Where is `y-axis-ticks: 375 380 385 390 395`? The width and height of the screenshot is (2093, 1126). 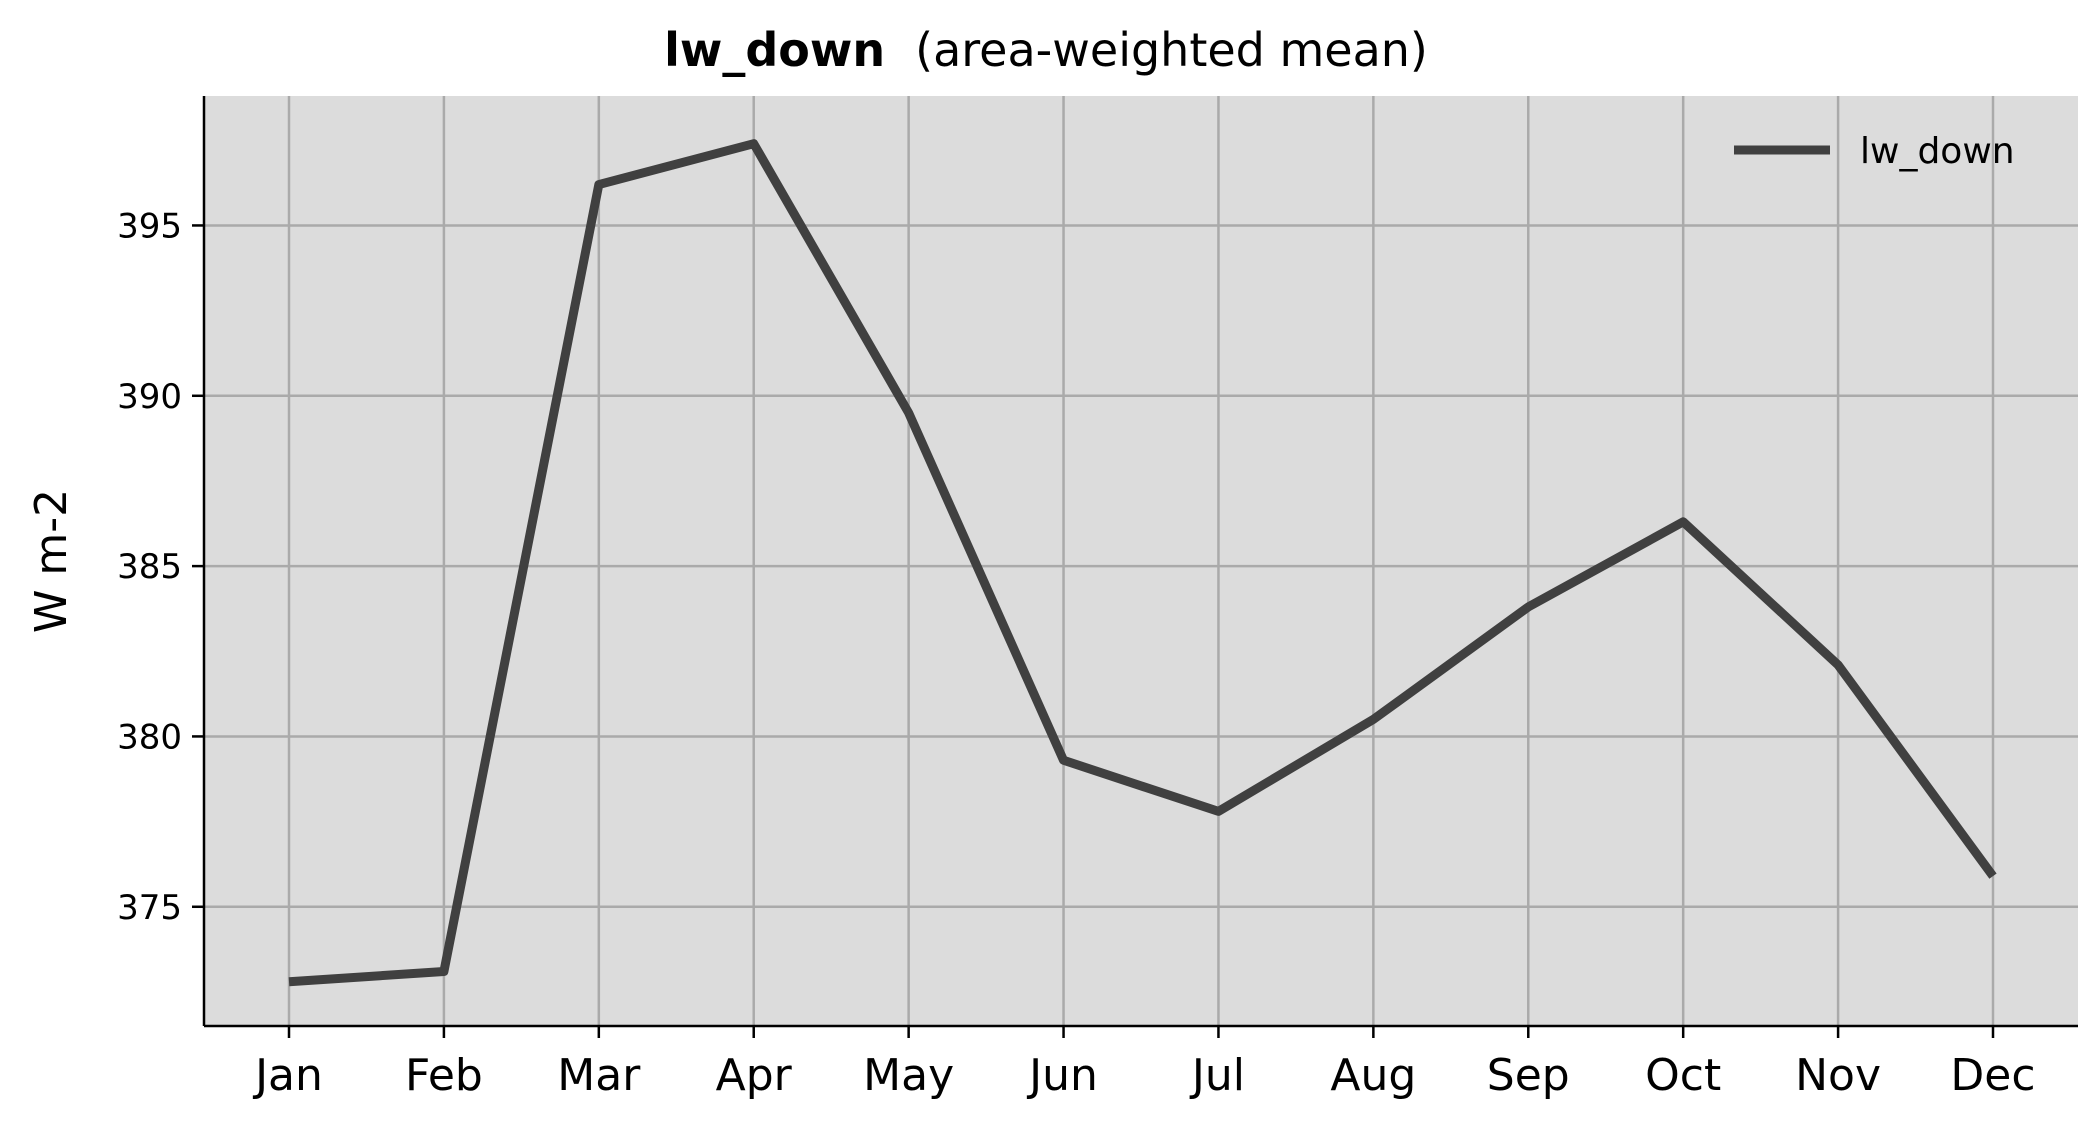
y-axis-ticks: 375 380 385 390 395 is located at coordinates (160, 567).